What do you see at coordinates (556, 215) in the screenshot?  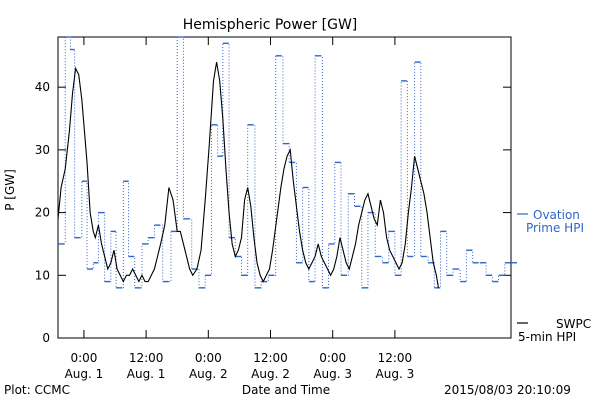 I see `legend-ovation-line1: Ovation` at bounding box center [556, 215].